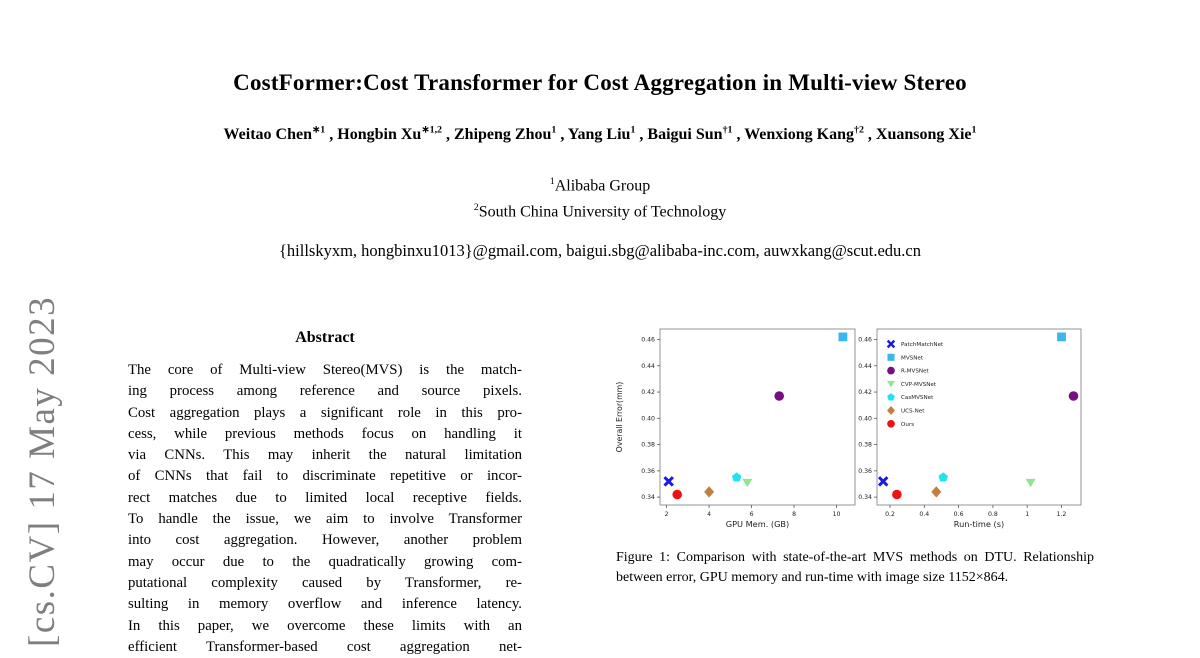 The height and width of the screenshot is (658, 1200). What do you see at coordinates (912, 358) in the screenshot?
I see `legend-label: MVSNet` at bounding box center [912, 358].